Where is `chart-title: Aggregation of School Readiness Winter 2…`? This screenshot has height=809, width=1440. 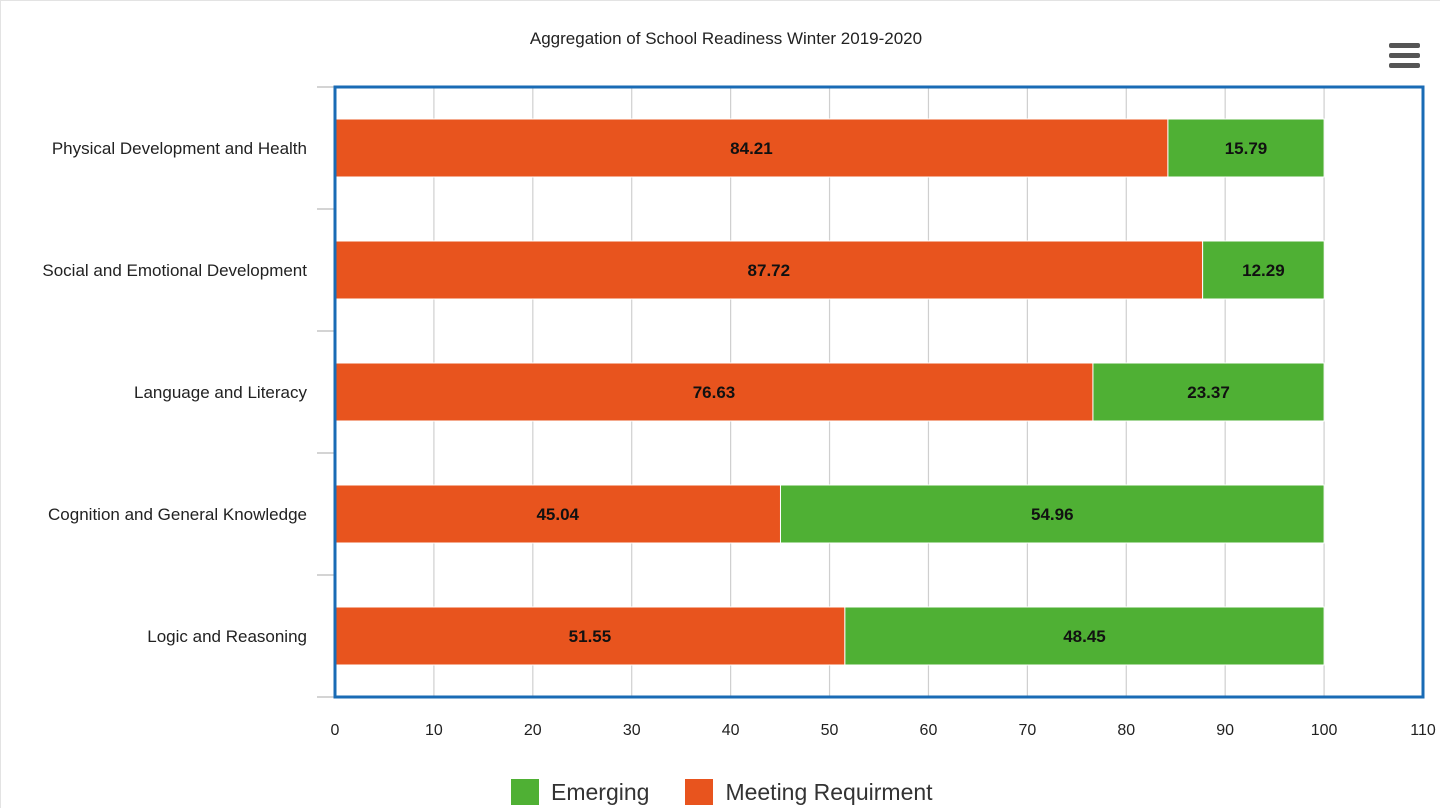 chart-title: Aggregation of School Readiness Winter 2… is located at coordinates (726, 38).